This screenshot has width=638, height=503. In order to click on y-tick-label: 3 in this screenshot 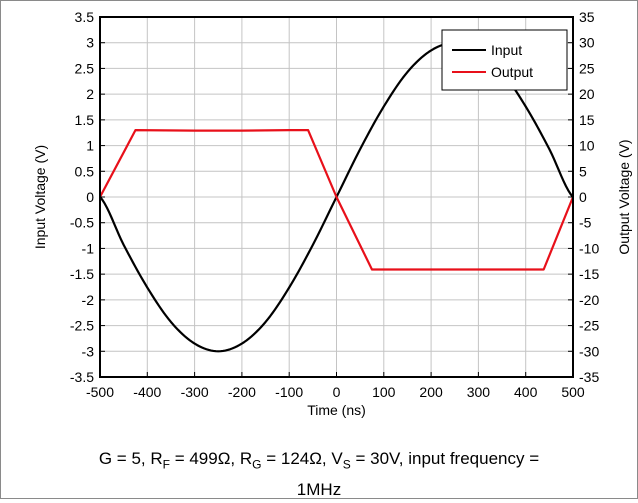, I will do `click(90, 43)`.